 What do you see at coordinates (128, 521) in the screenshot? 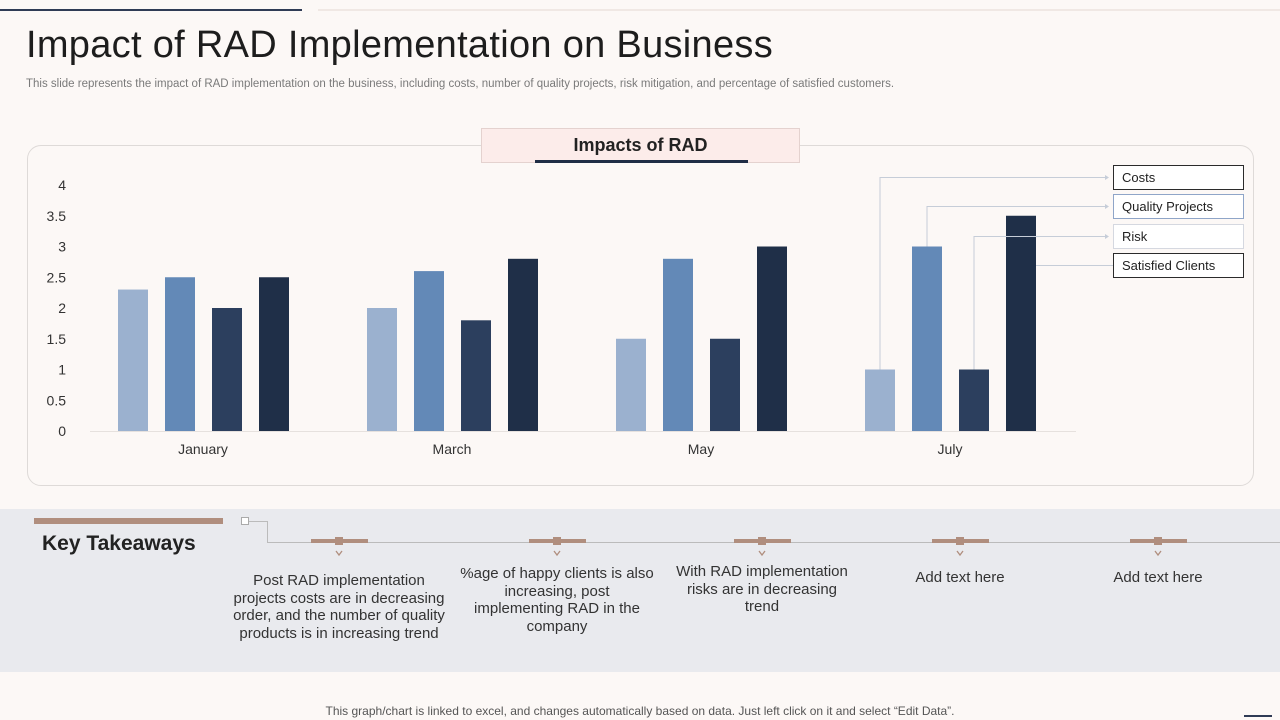
I see `takeaways-accent-bar` at bounding box center [128, 521].